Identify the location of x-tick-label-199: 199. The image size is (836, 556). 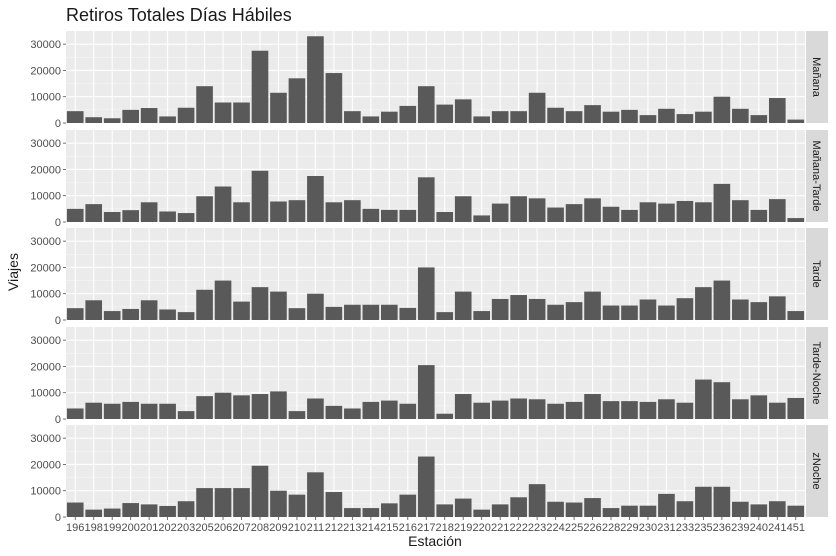
(112, 528).